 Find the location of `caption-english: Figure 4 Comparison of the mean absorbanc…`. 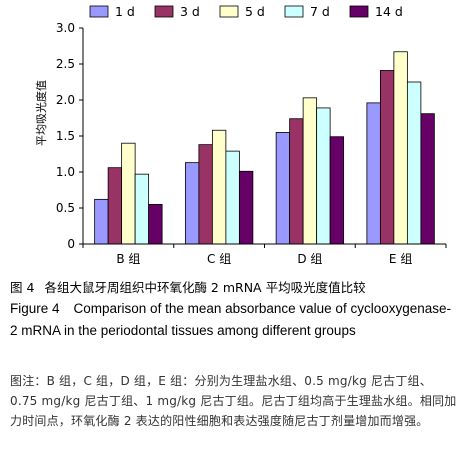

caption-english: Figure 4 Comparison of the mean absorbanc… is located at coordinates (234, 320).